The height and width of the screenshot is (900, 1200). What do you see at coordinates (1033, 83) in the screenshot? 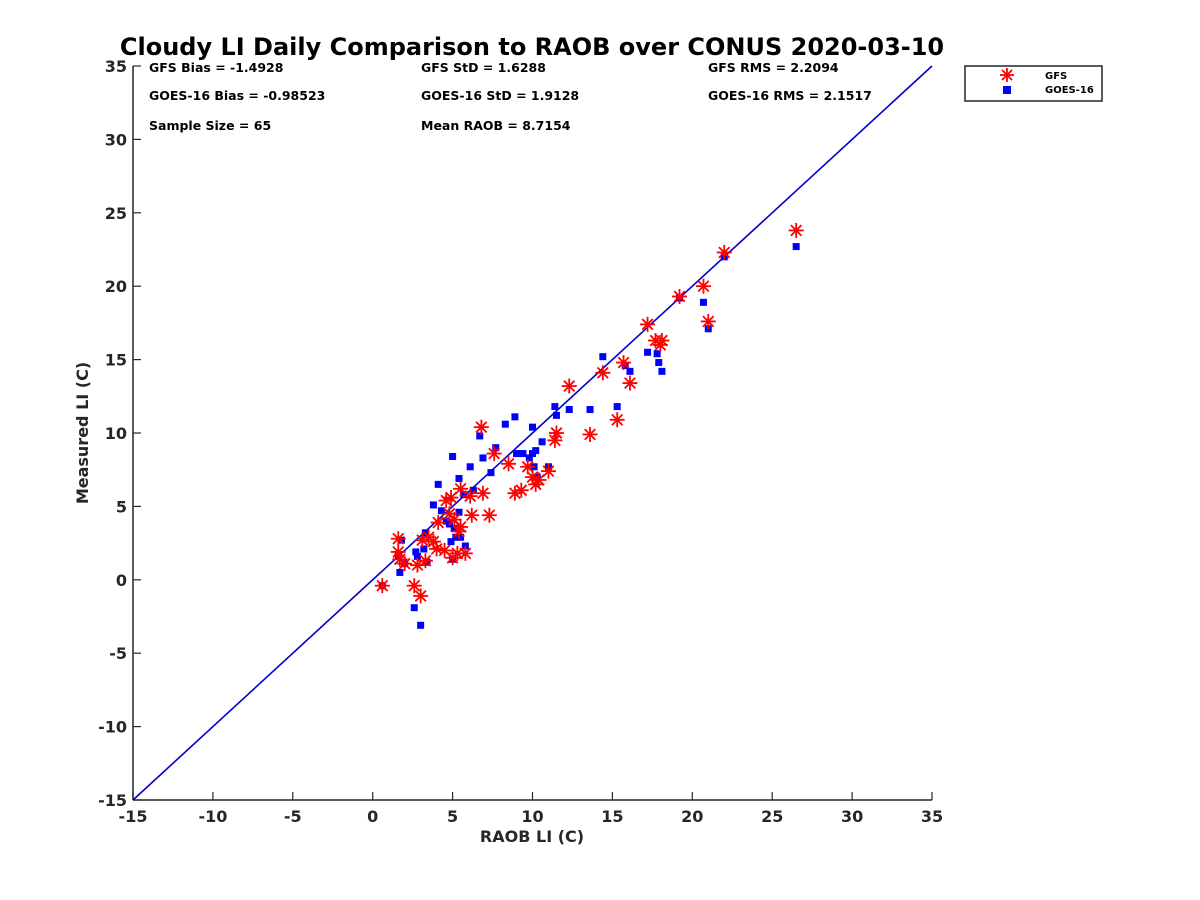
I see `legend: GFS GOES-16` at bounding box center [1033, 83].